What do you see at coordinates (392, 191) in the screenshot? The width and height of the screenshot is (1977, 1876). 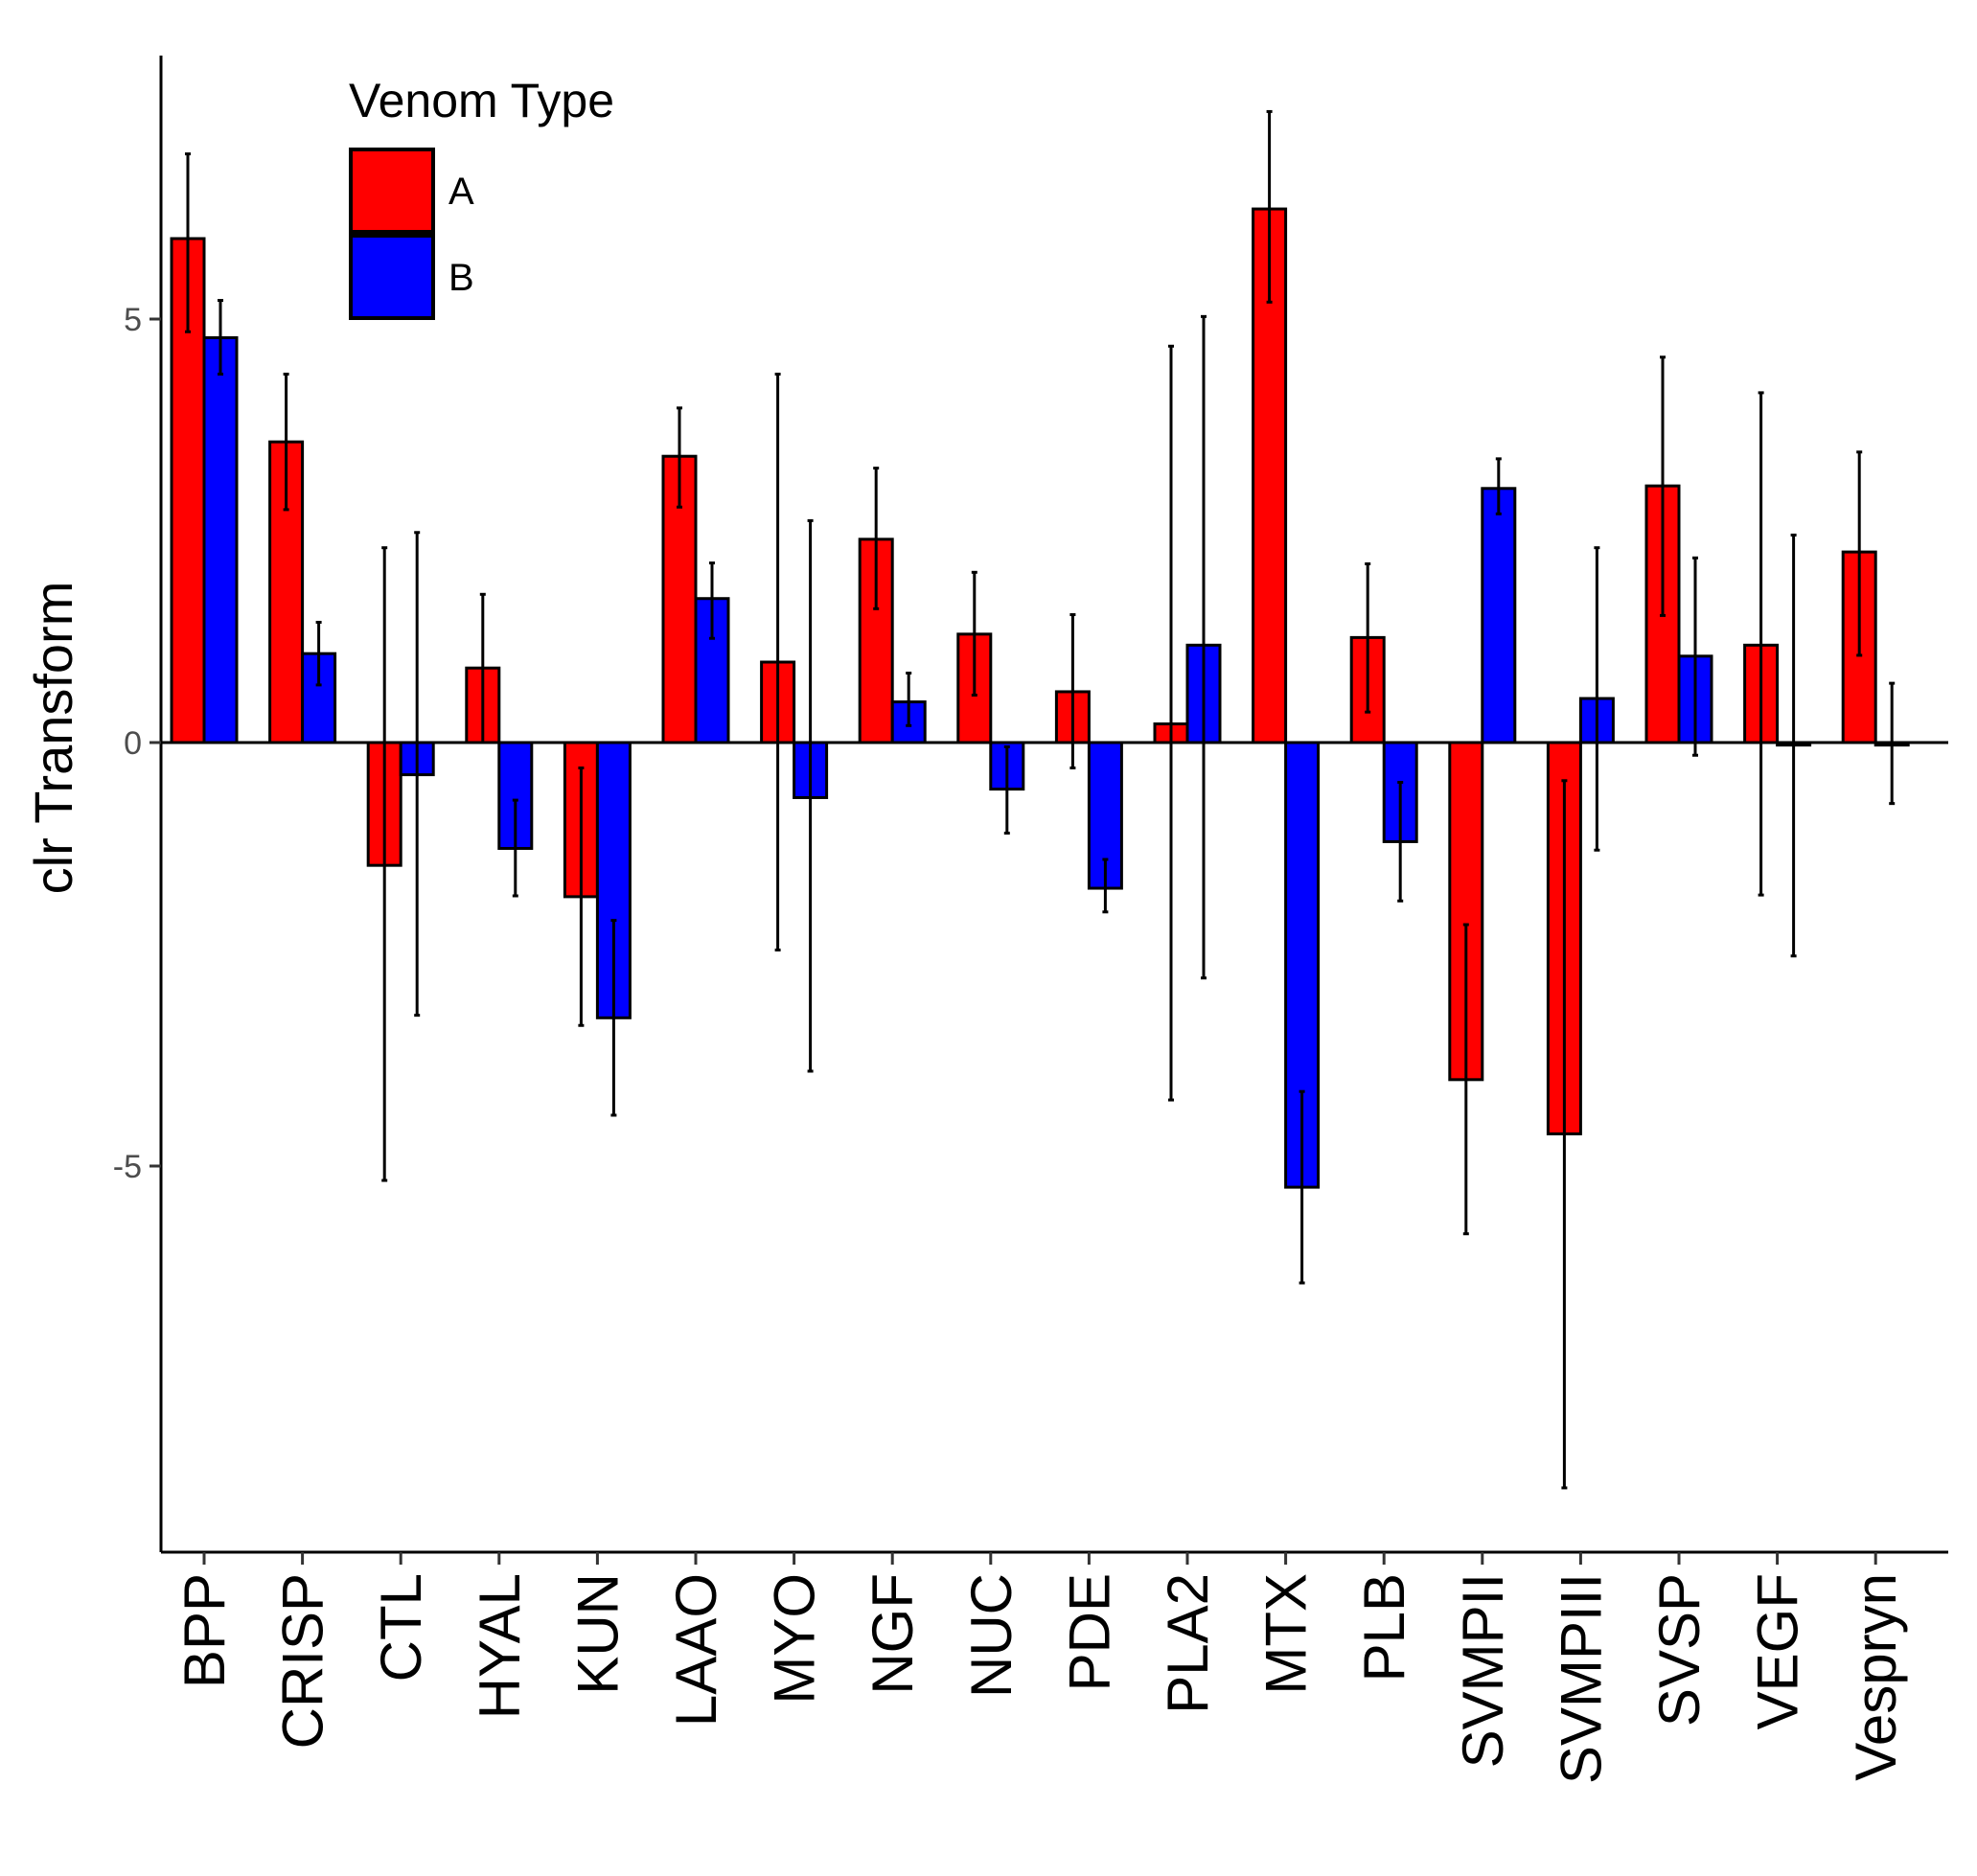 I see `legend-swatch-a` at bounding box center [392, 191].